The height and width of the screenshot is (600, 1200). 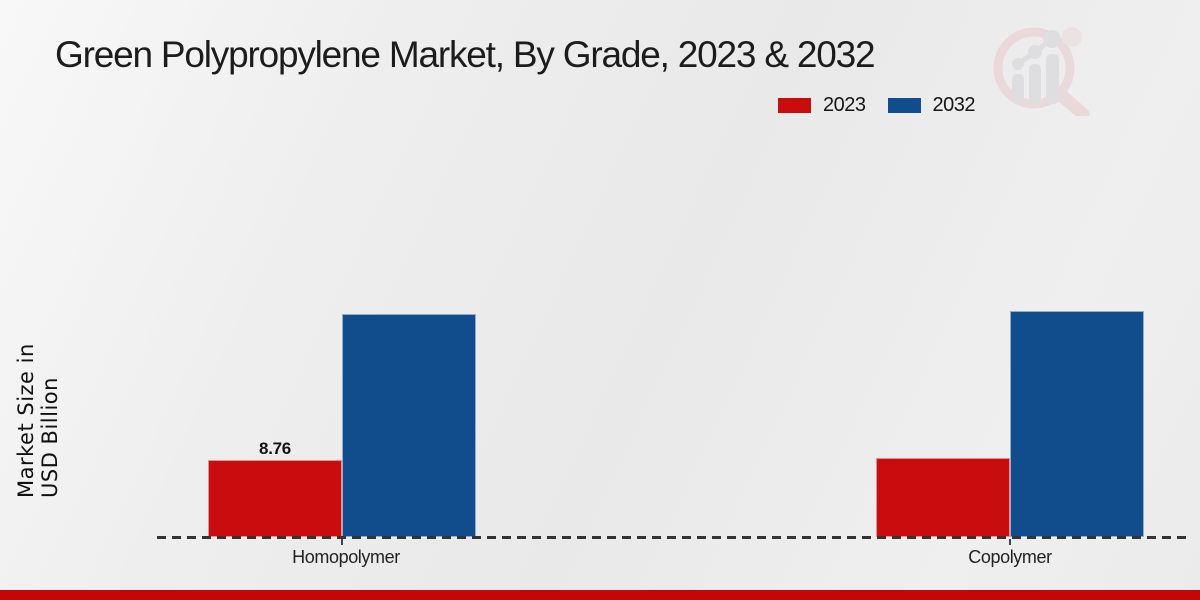 I want to click on legend-label-2032: 2032, so click(x=954, y=105).